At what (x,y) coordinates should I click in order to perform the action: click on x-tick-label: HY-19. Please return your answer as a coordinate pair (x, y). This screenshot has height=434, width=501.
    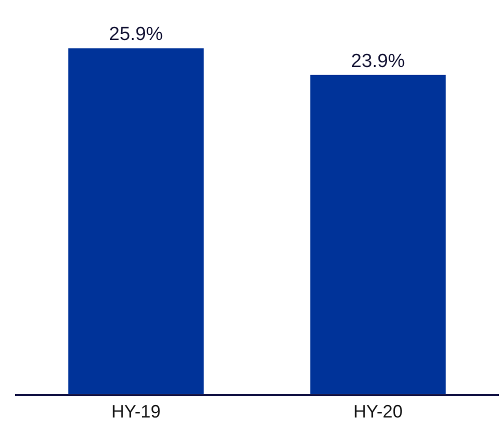
    Looking at the image, I should click on (136, 412).